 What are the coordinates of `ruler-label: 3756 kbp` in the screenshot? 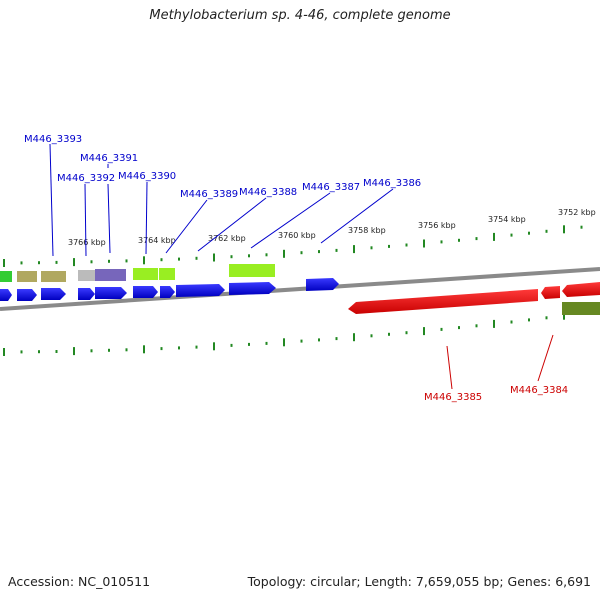 It's located at (437, 225).